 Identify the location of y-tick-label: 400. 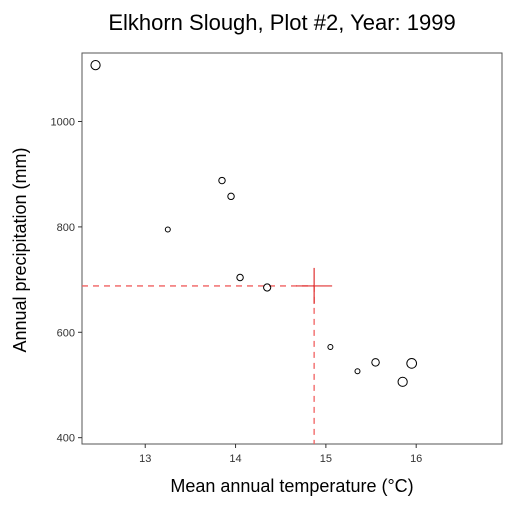
(66, 439).